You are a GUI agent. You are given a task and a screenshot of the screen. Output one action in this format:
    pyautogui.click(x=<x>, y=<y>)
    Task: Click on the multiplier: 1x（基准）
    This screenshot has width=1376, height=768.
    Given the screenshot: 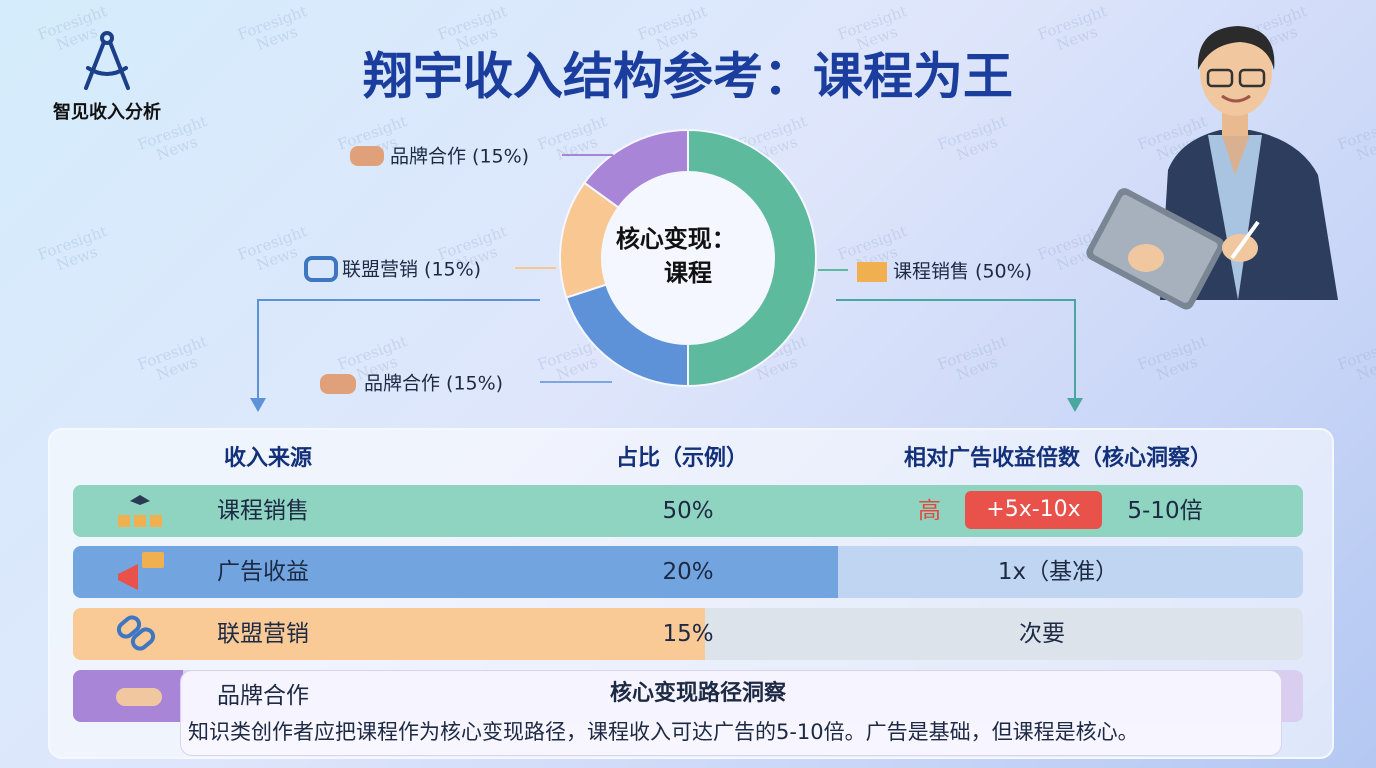 What is the action you would take?
    pyautogui.click(x=1058, y=572)
    